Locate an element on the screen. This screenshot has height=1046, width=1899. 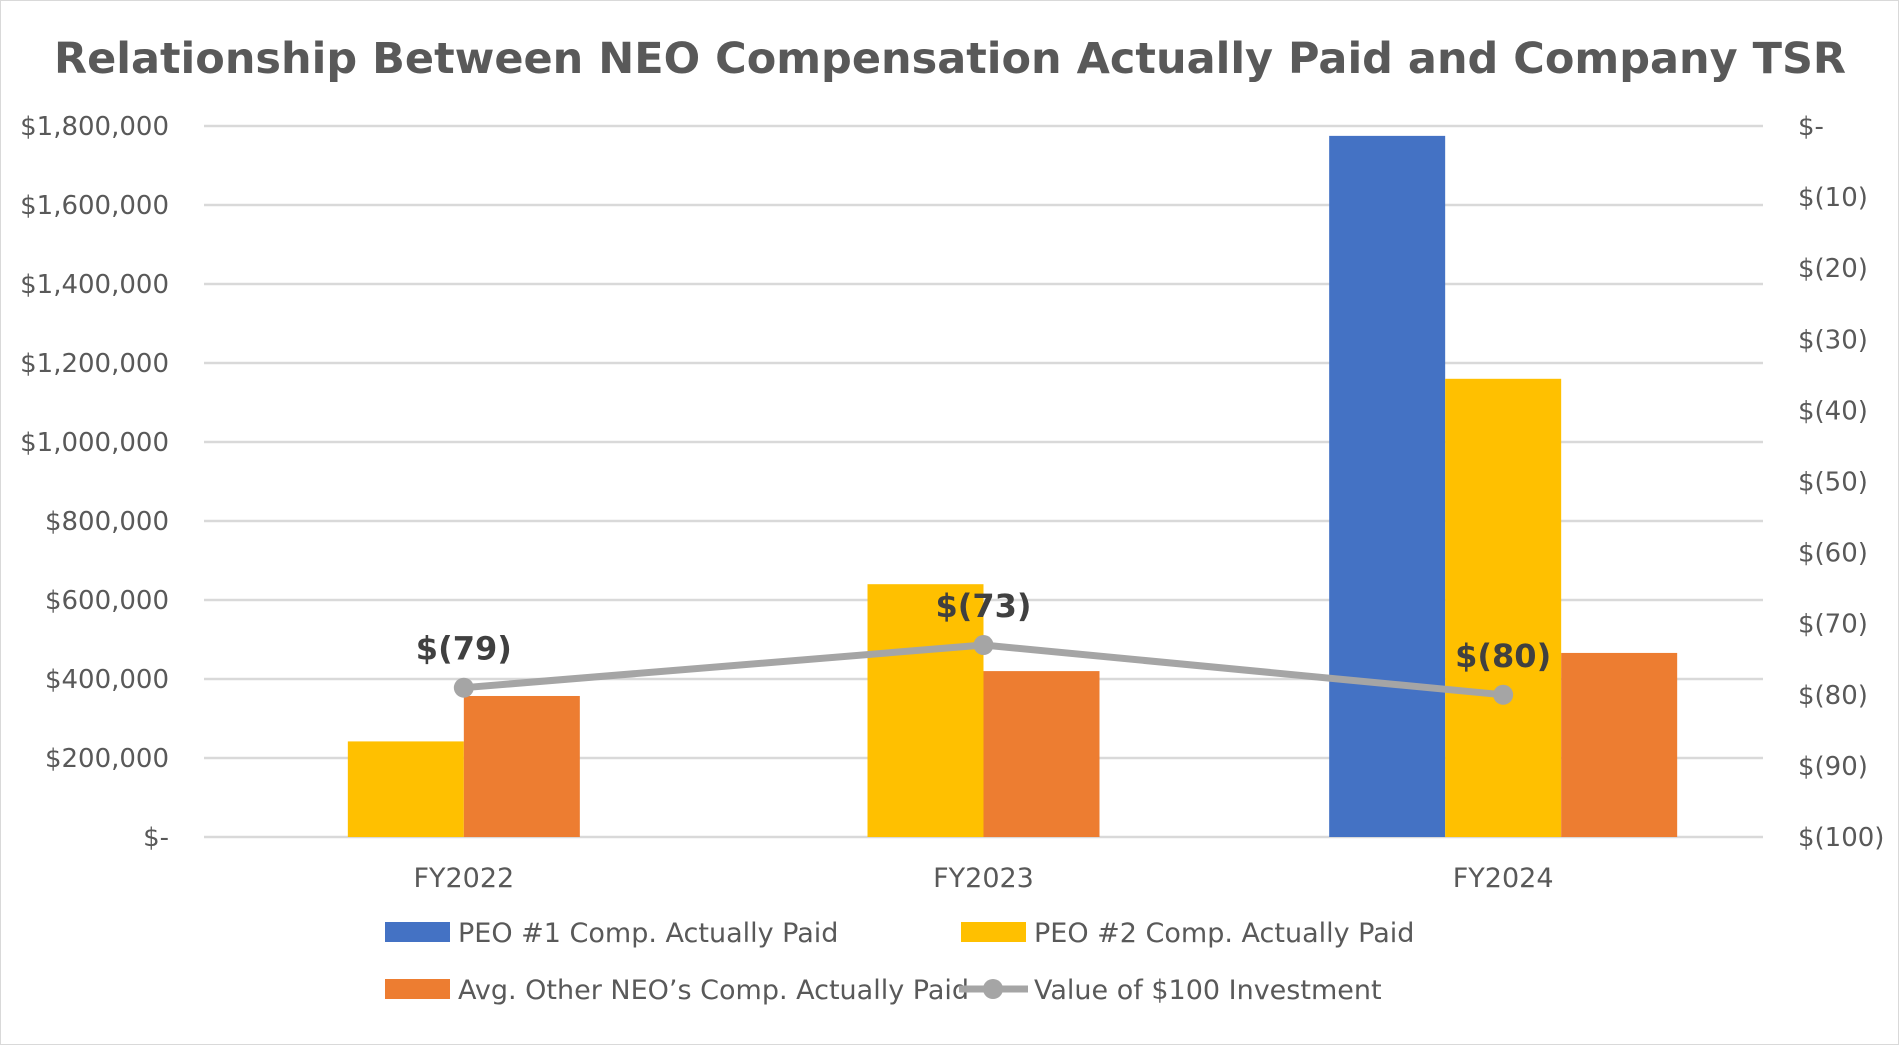
right-axis-tick-label: $(10) is located at coordinates (1833, 198).